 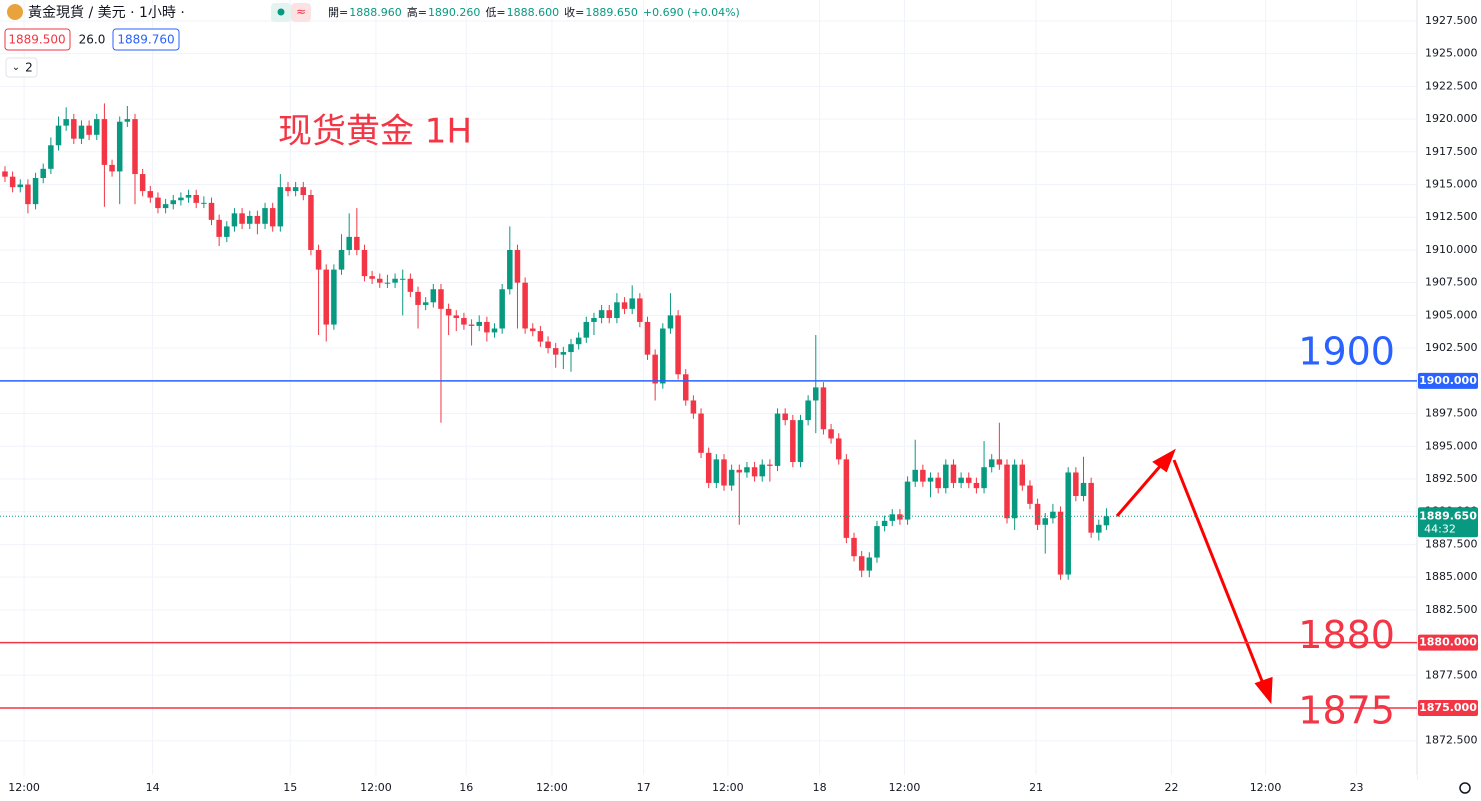 I want to click on ohlc-label: 收=, so click(x=574, y=12).